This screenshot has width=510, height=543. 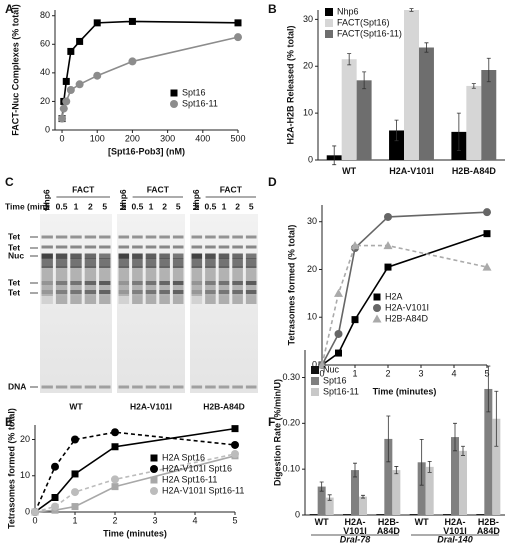 I want to click on x-tick-label: H2A-V101I, so click(x=355, y=526).